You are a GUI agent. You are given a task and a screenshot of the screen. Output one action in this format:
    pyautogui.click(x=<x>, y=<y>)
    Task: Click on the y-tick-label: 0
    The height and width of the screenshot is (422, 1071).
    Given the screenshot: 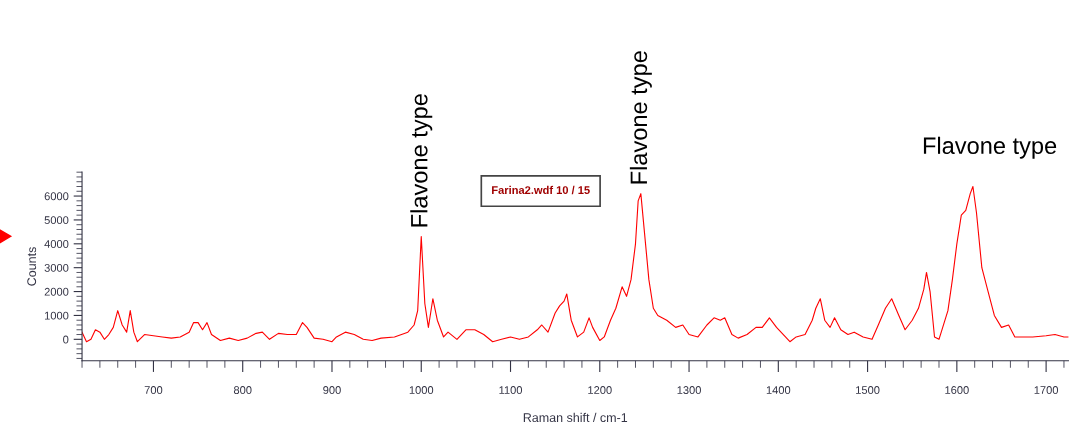 What is the action you would take?
    pyautogui.click(x=66, y=339)
    